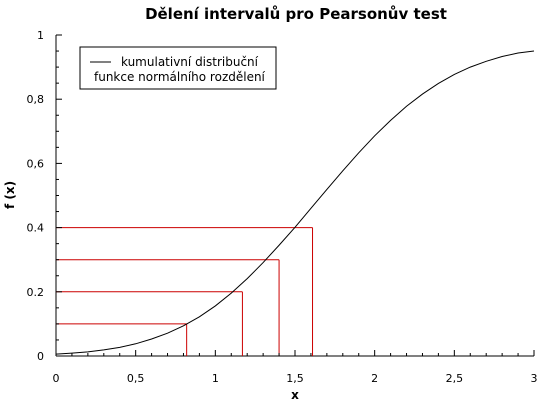 This screenshot has height=413, width=543. Describe the element at coordinates (45, 196) in the screenshot. I see `y-axis-ticks: 0 0.2 0.4 0,6 0,8 1` at that location.